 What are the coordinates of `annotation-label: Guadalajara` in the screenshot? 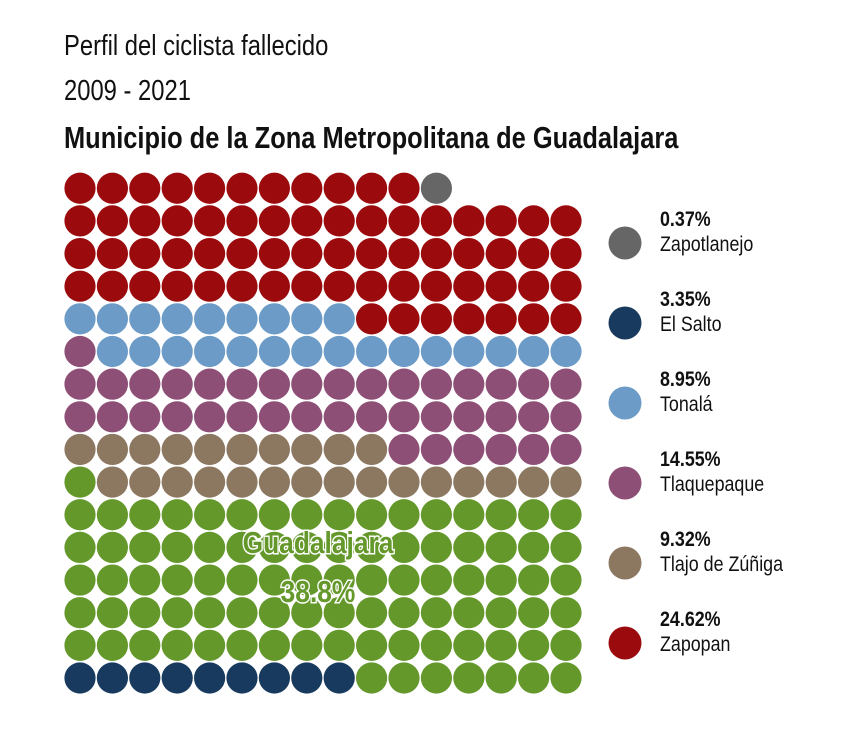 It's located at (319, 543).